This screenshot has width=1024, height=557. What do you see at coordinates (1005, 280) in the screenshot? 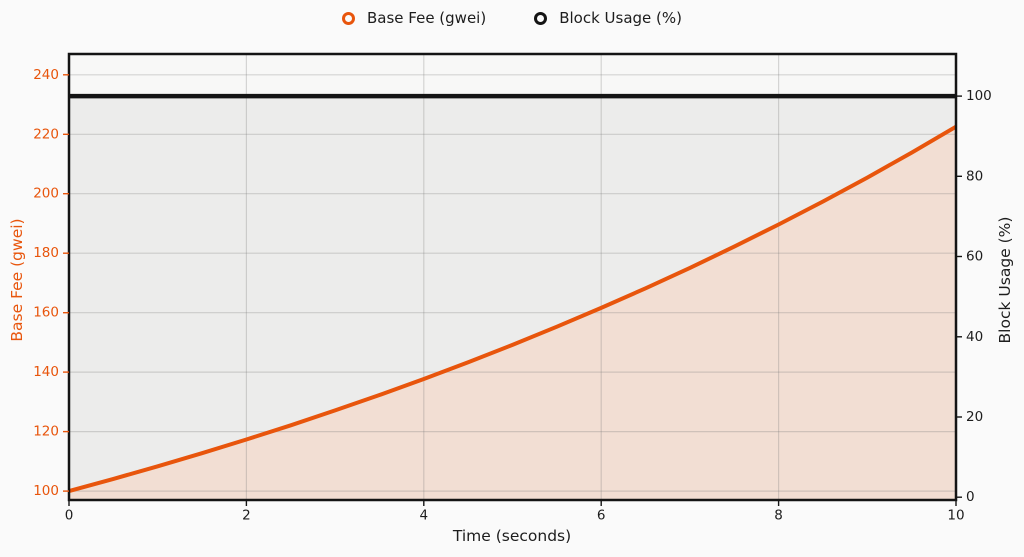
I see `right-axis-title: Block Usage (%)` at bounding box center [1005, 280].